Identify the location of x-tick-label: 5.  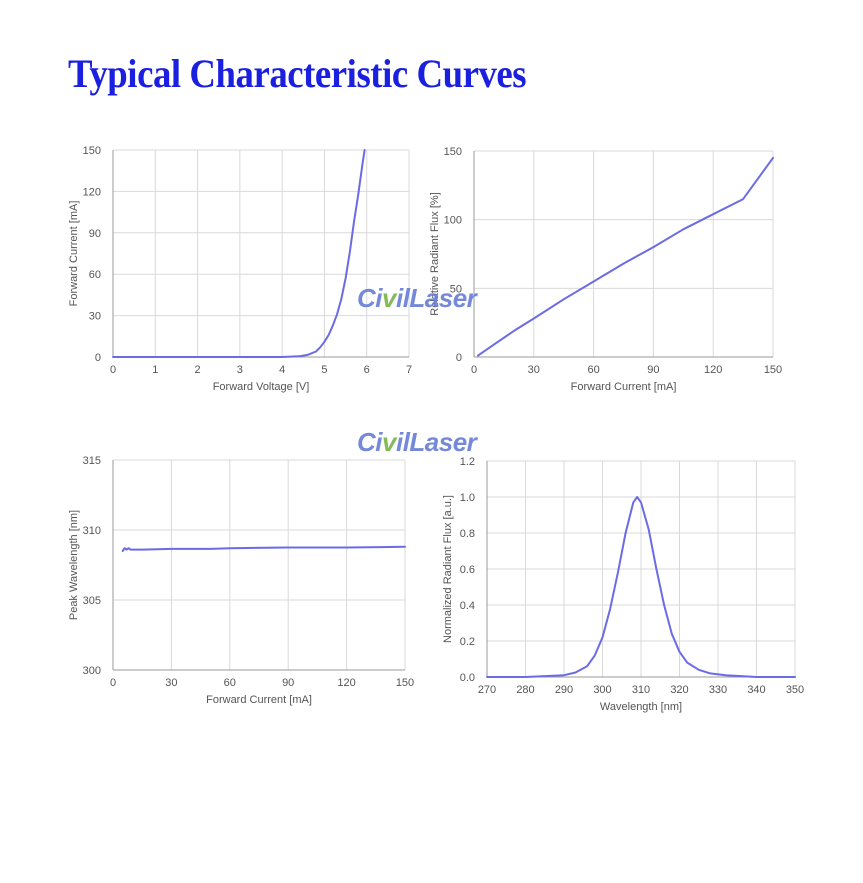
(324, 370).